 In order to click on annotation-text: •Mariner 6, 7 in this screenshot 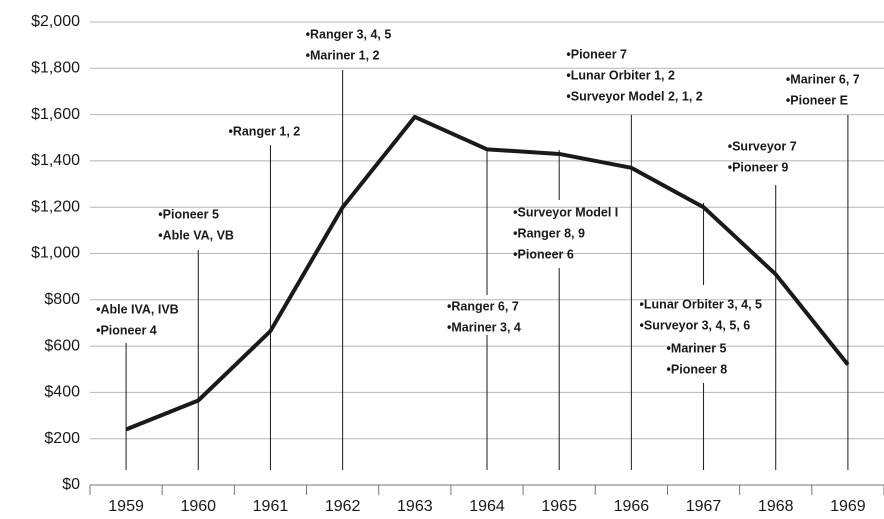, I will do `click(823, 79)`.